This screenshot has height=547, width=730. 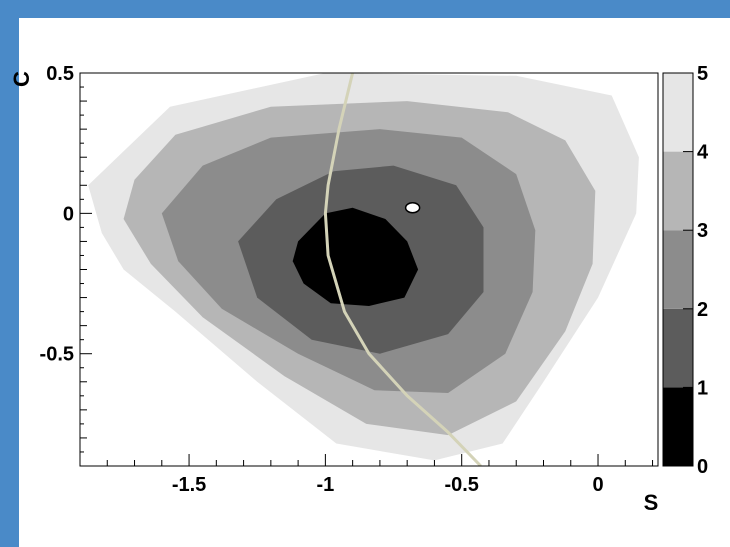 I want to click on y-axis-label: C, so click(x=21, y=79).